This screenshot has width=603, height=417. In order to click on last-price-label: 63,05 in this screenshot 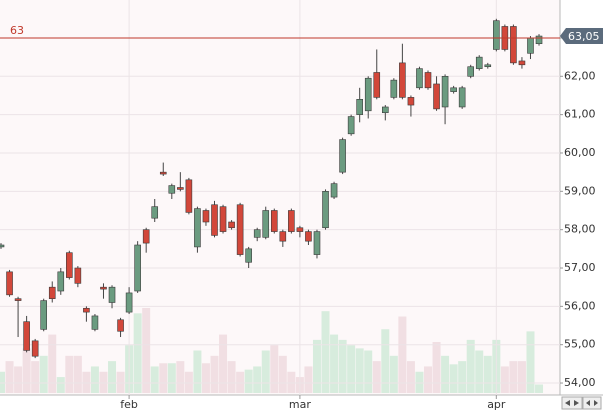, I will do `click(584, 36)`.